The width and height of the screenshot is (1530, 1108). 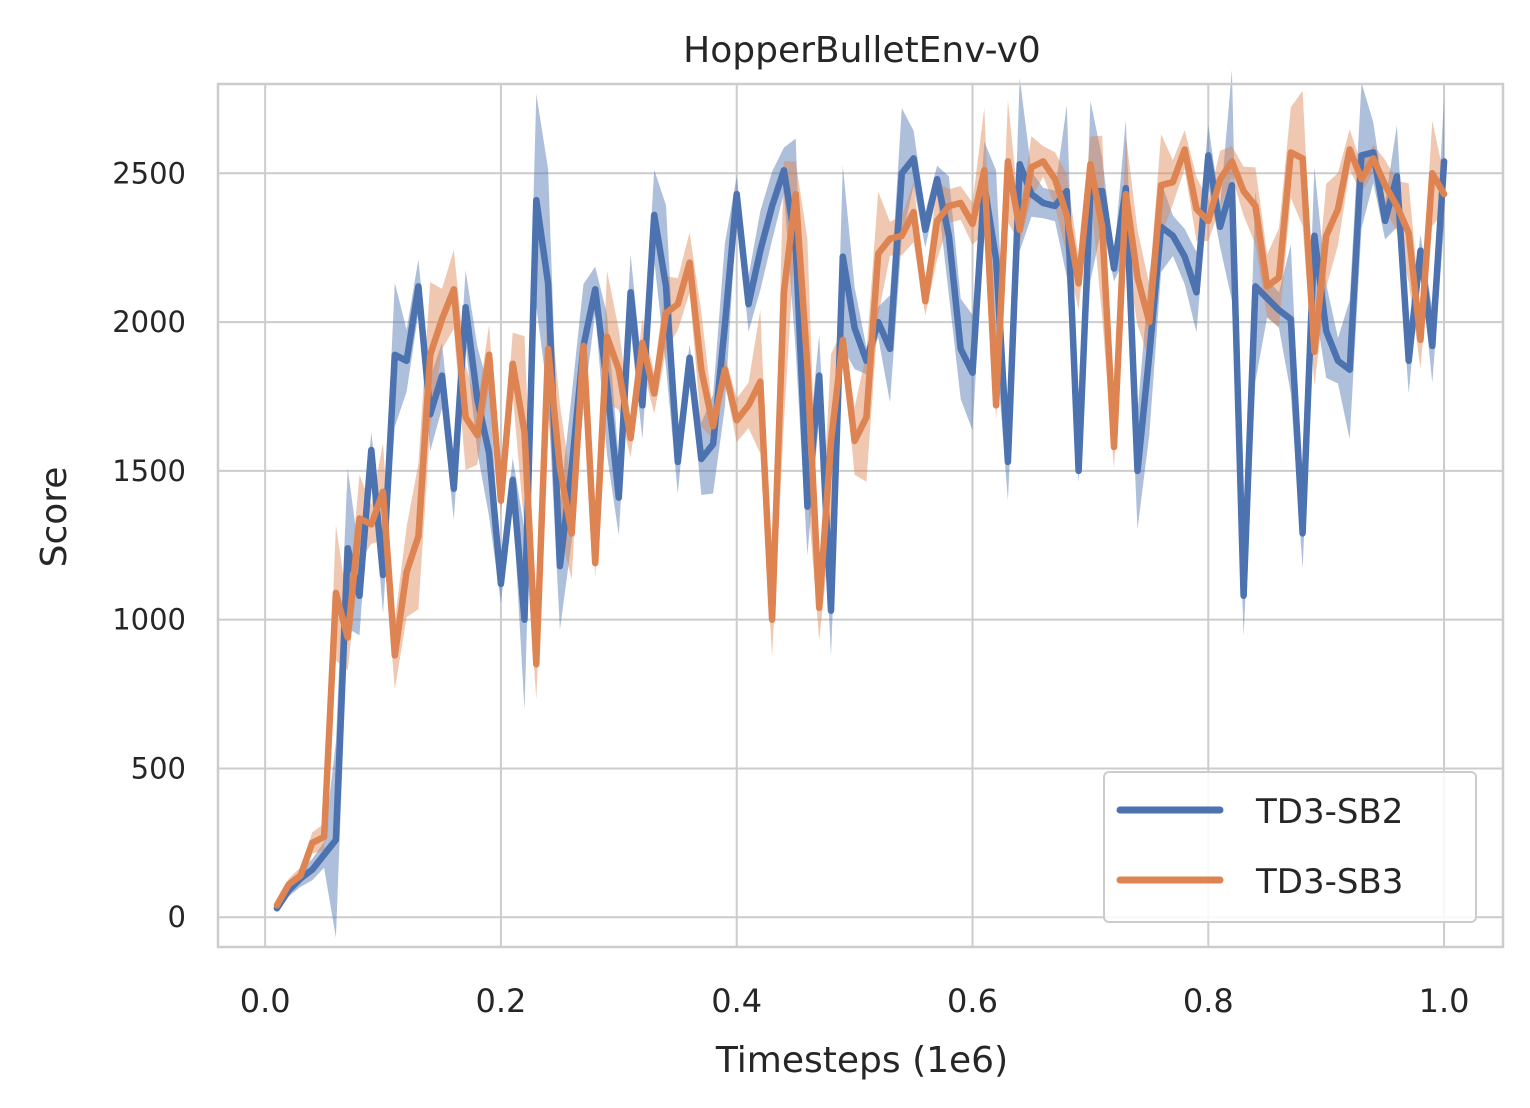 What do you see at coordinates (1329, 812) in the screenshot?
I see `legend-label-td3-sb2: TD3-SB2` at bounding box center [1329, 812].